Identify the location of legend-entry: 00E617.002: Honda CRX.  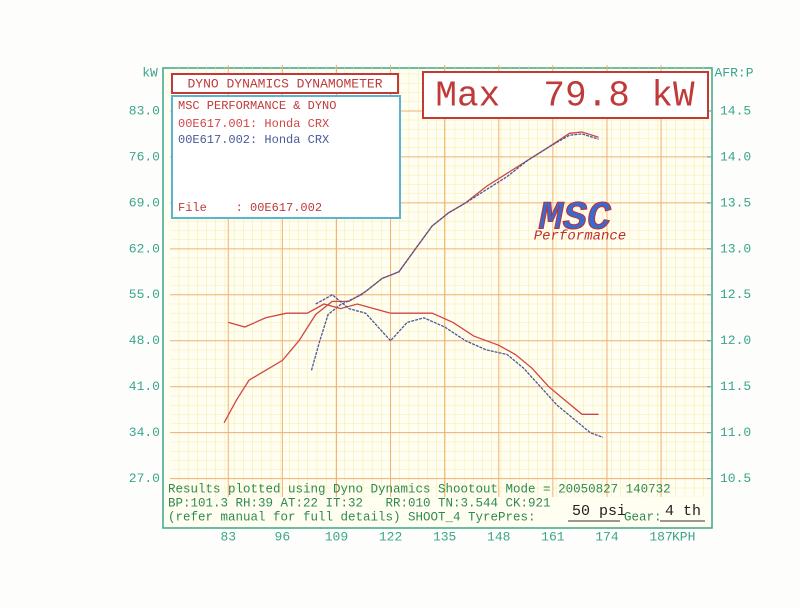
(253, 140).